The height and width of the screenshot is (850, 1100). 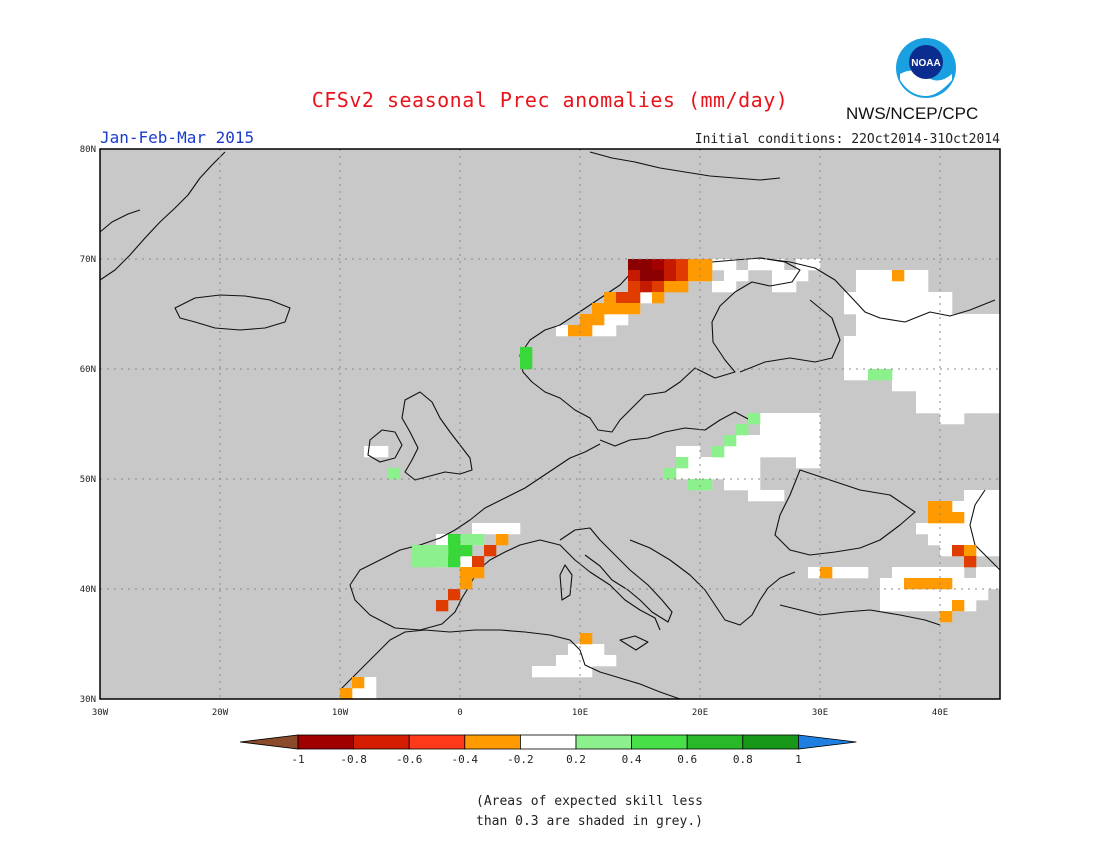 What do you see at coordinates (88, 480) in the screenshot?
I see `lat-tick-label: 50N` at bounding box center [88, 480].